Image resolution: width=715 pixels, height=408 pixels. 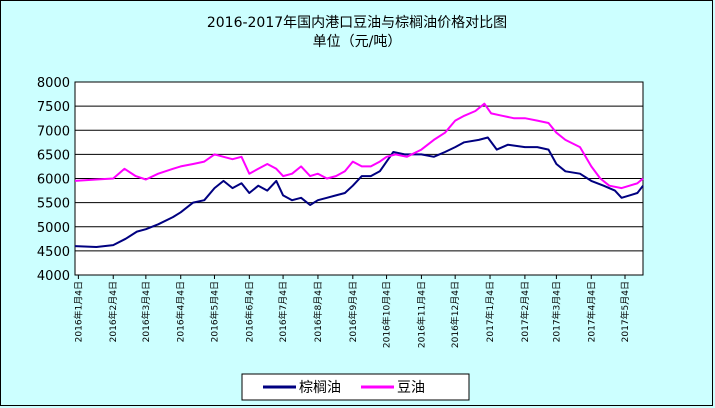 What do you see at coordinates (318, 311) in the screenshot?
I see `x-tick-label: 2016年8月4日` at bounding box center [318, 311].